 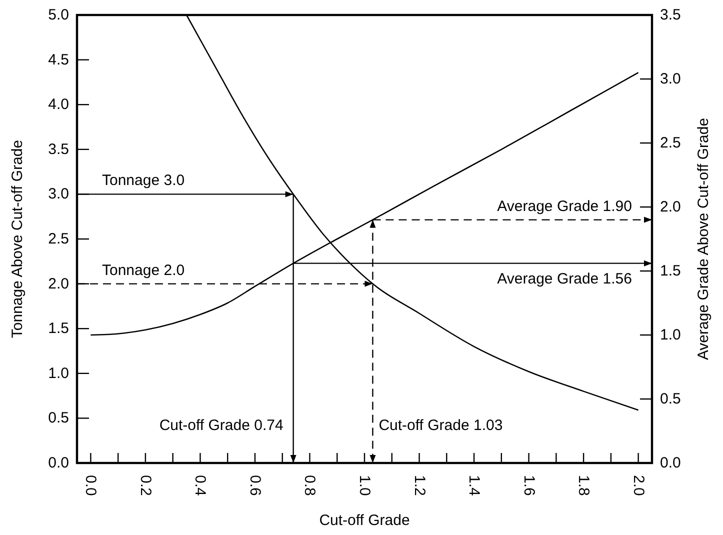 What do you see at coordinates (419, 485) in the screenshot?
I see `x-tick-label: 1.2` at bounding box center [419, 485].